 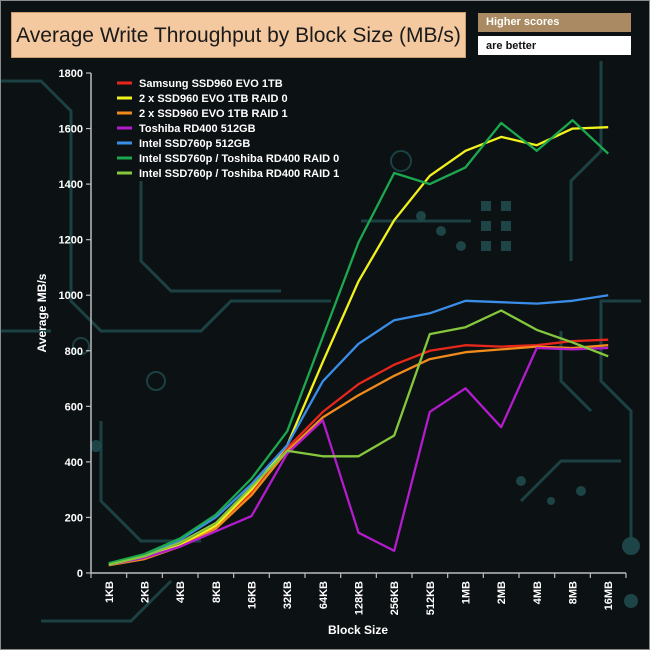 What do you see at coordinates (431, 598) in the screenshot?
I see `x-tick-label: 512KB` at bounding box center [431, 598].